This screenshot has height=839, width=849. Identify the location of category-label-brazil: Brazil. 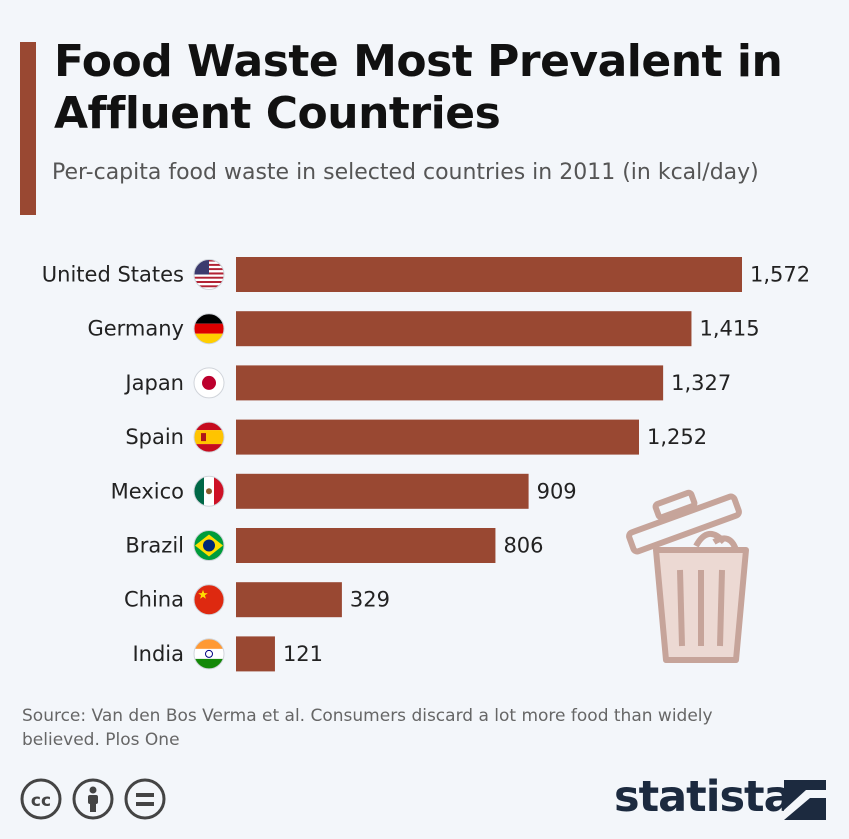
(154, 546).